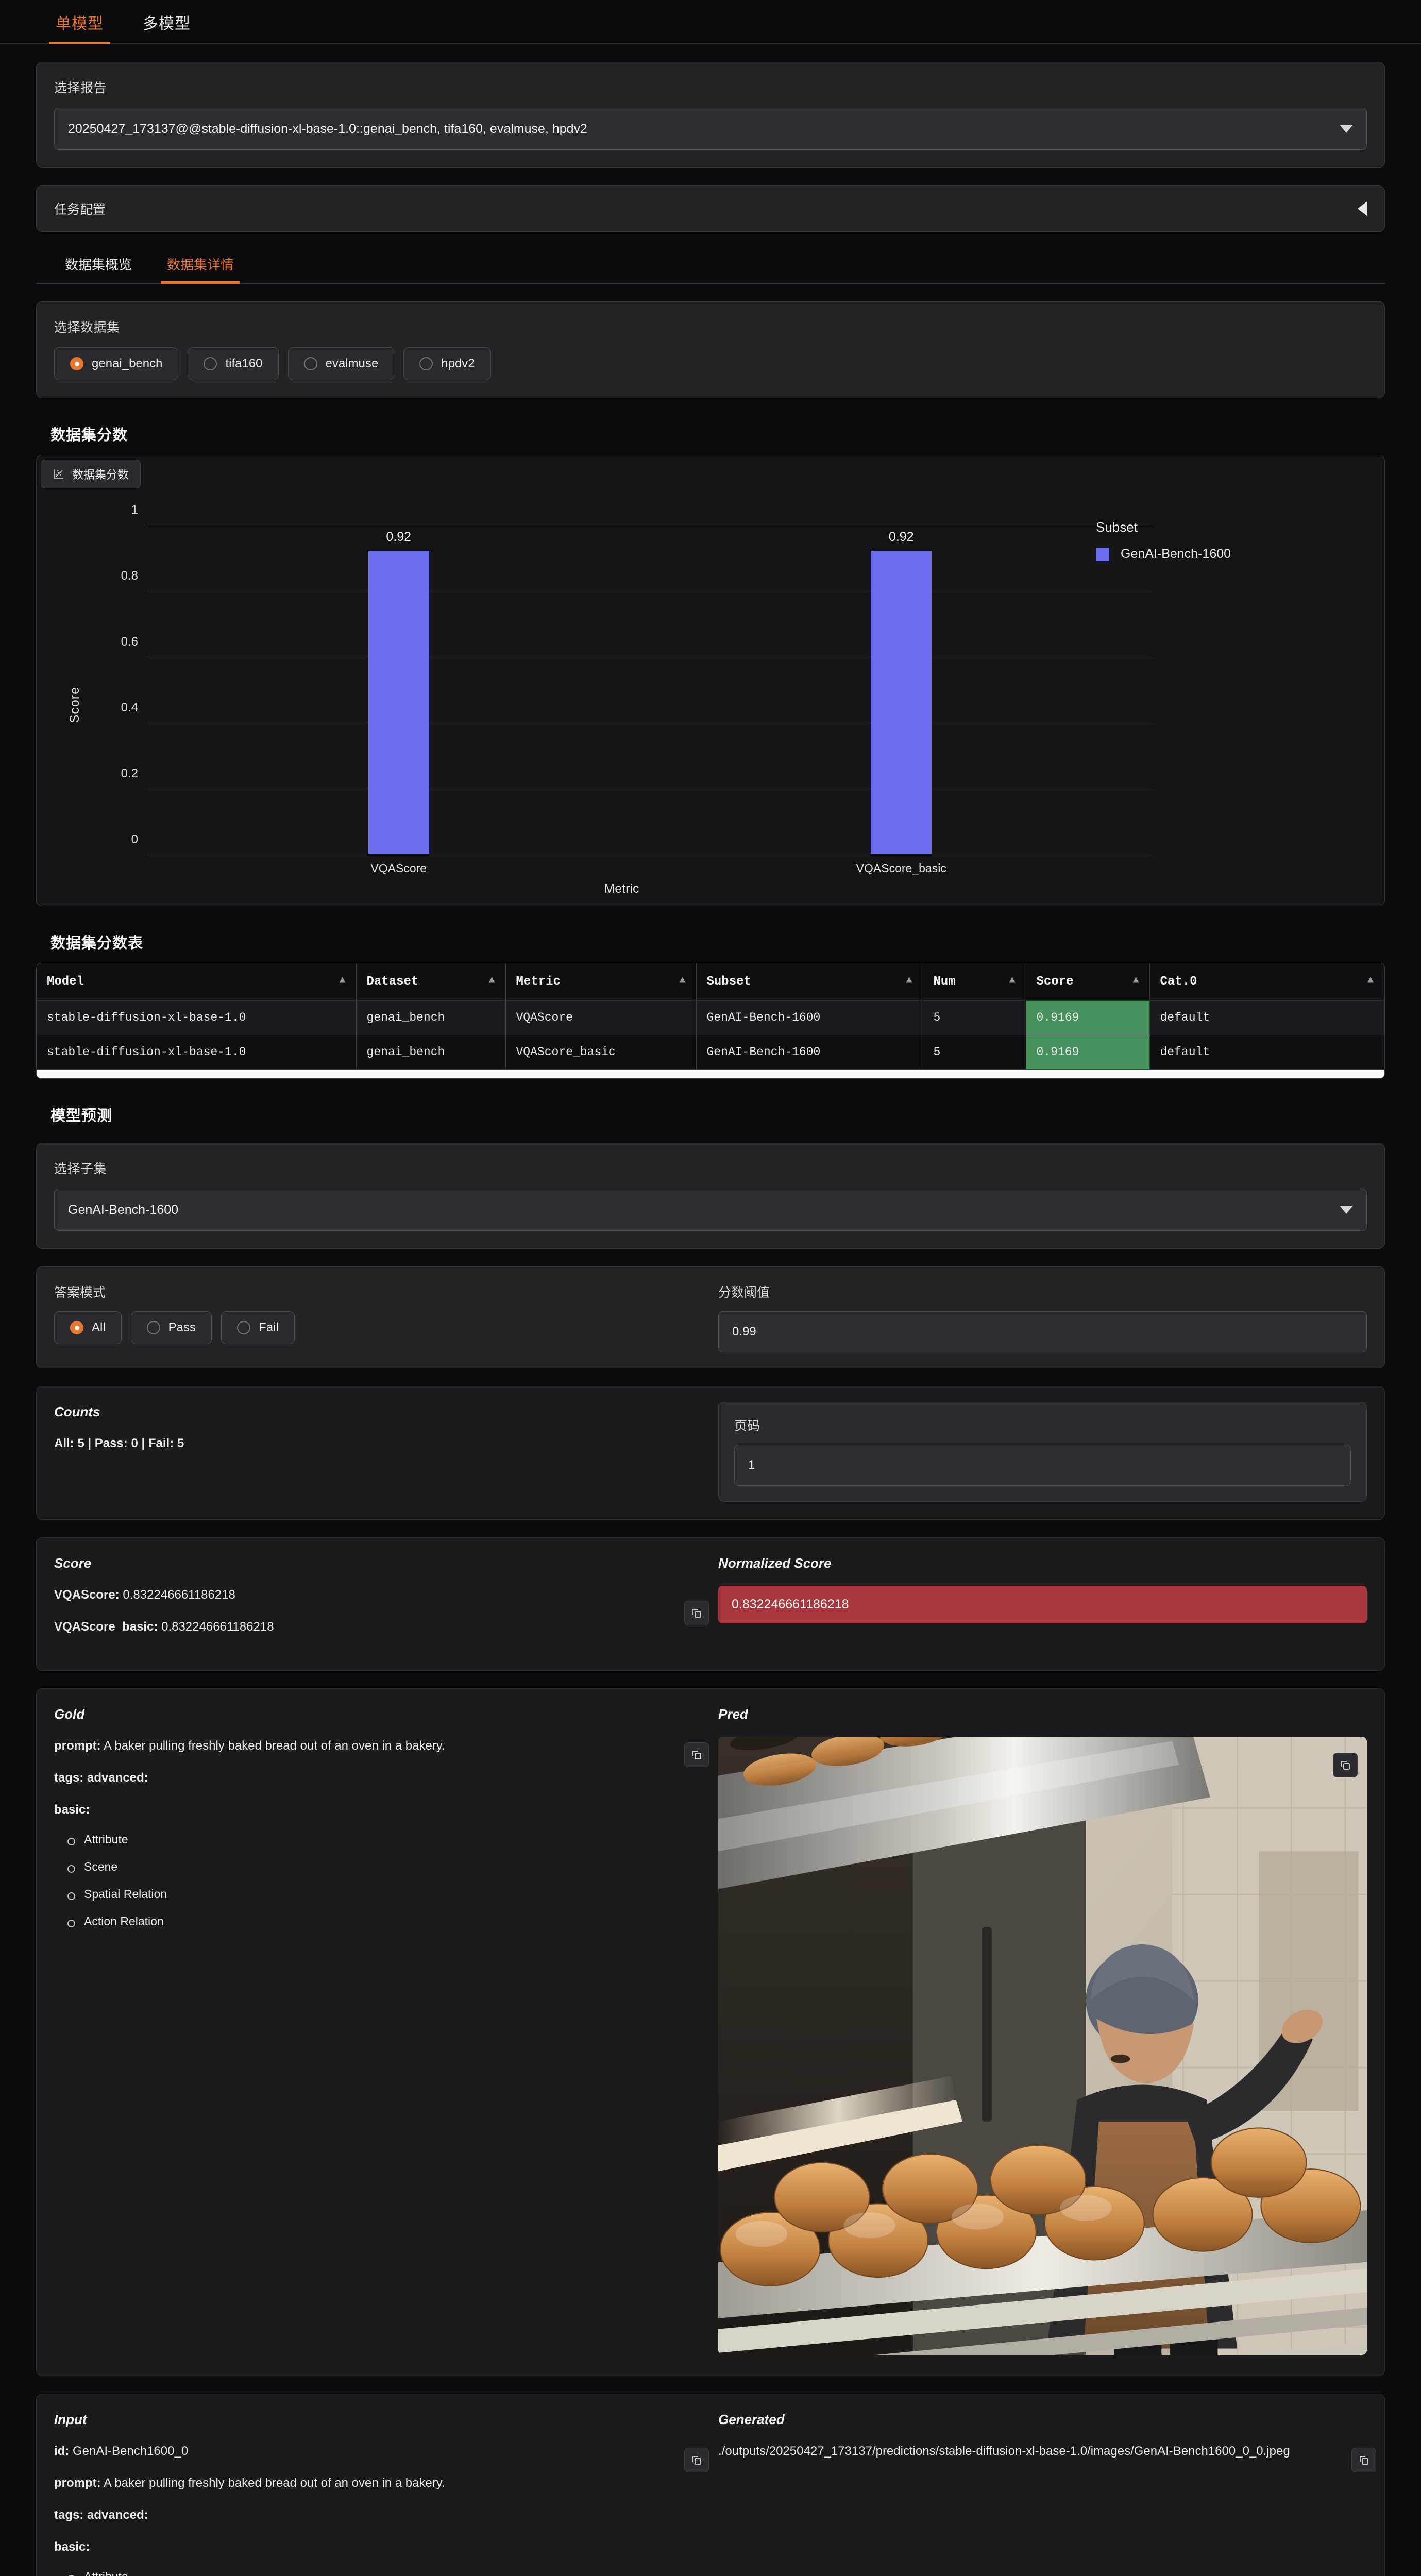 This screenshot has height=2576, width=1421. Describe the element at coordinates (810, 982) in the screenshot. I see `th-subset: Subset ▲` at that location.